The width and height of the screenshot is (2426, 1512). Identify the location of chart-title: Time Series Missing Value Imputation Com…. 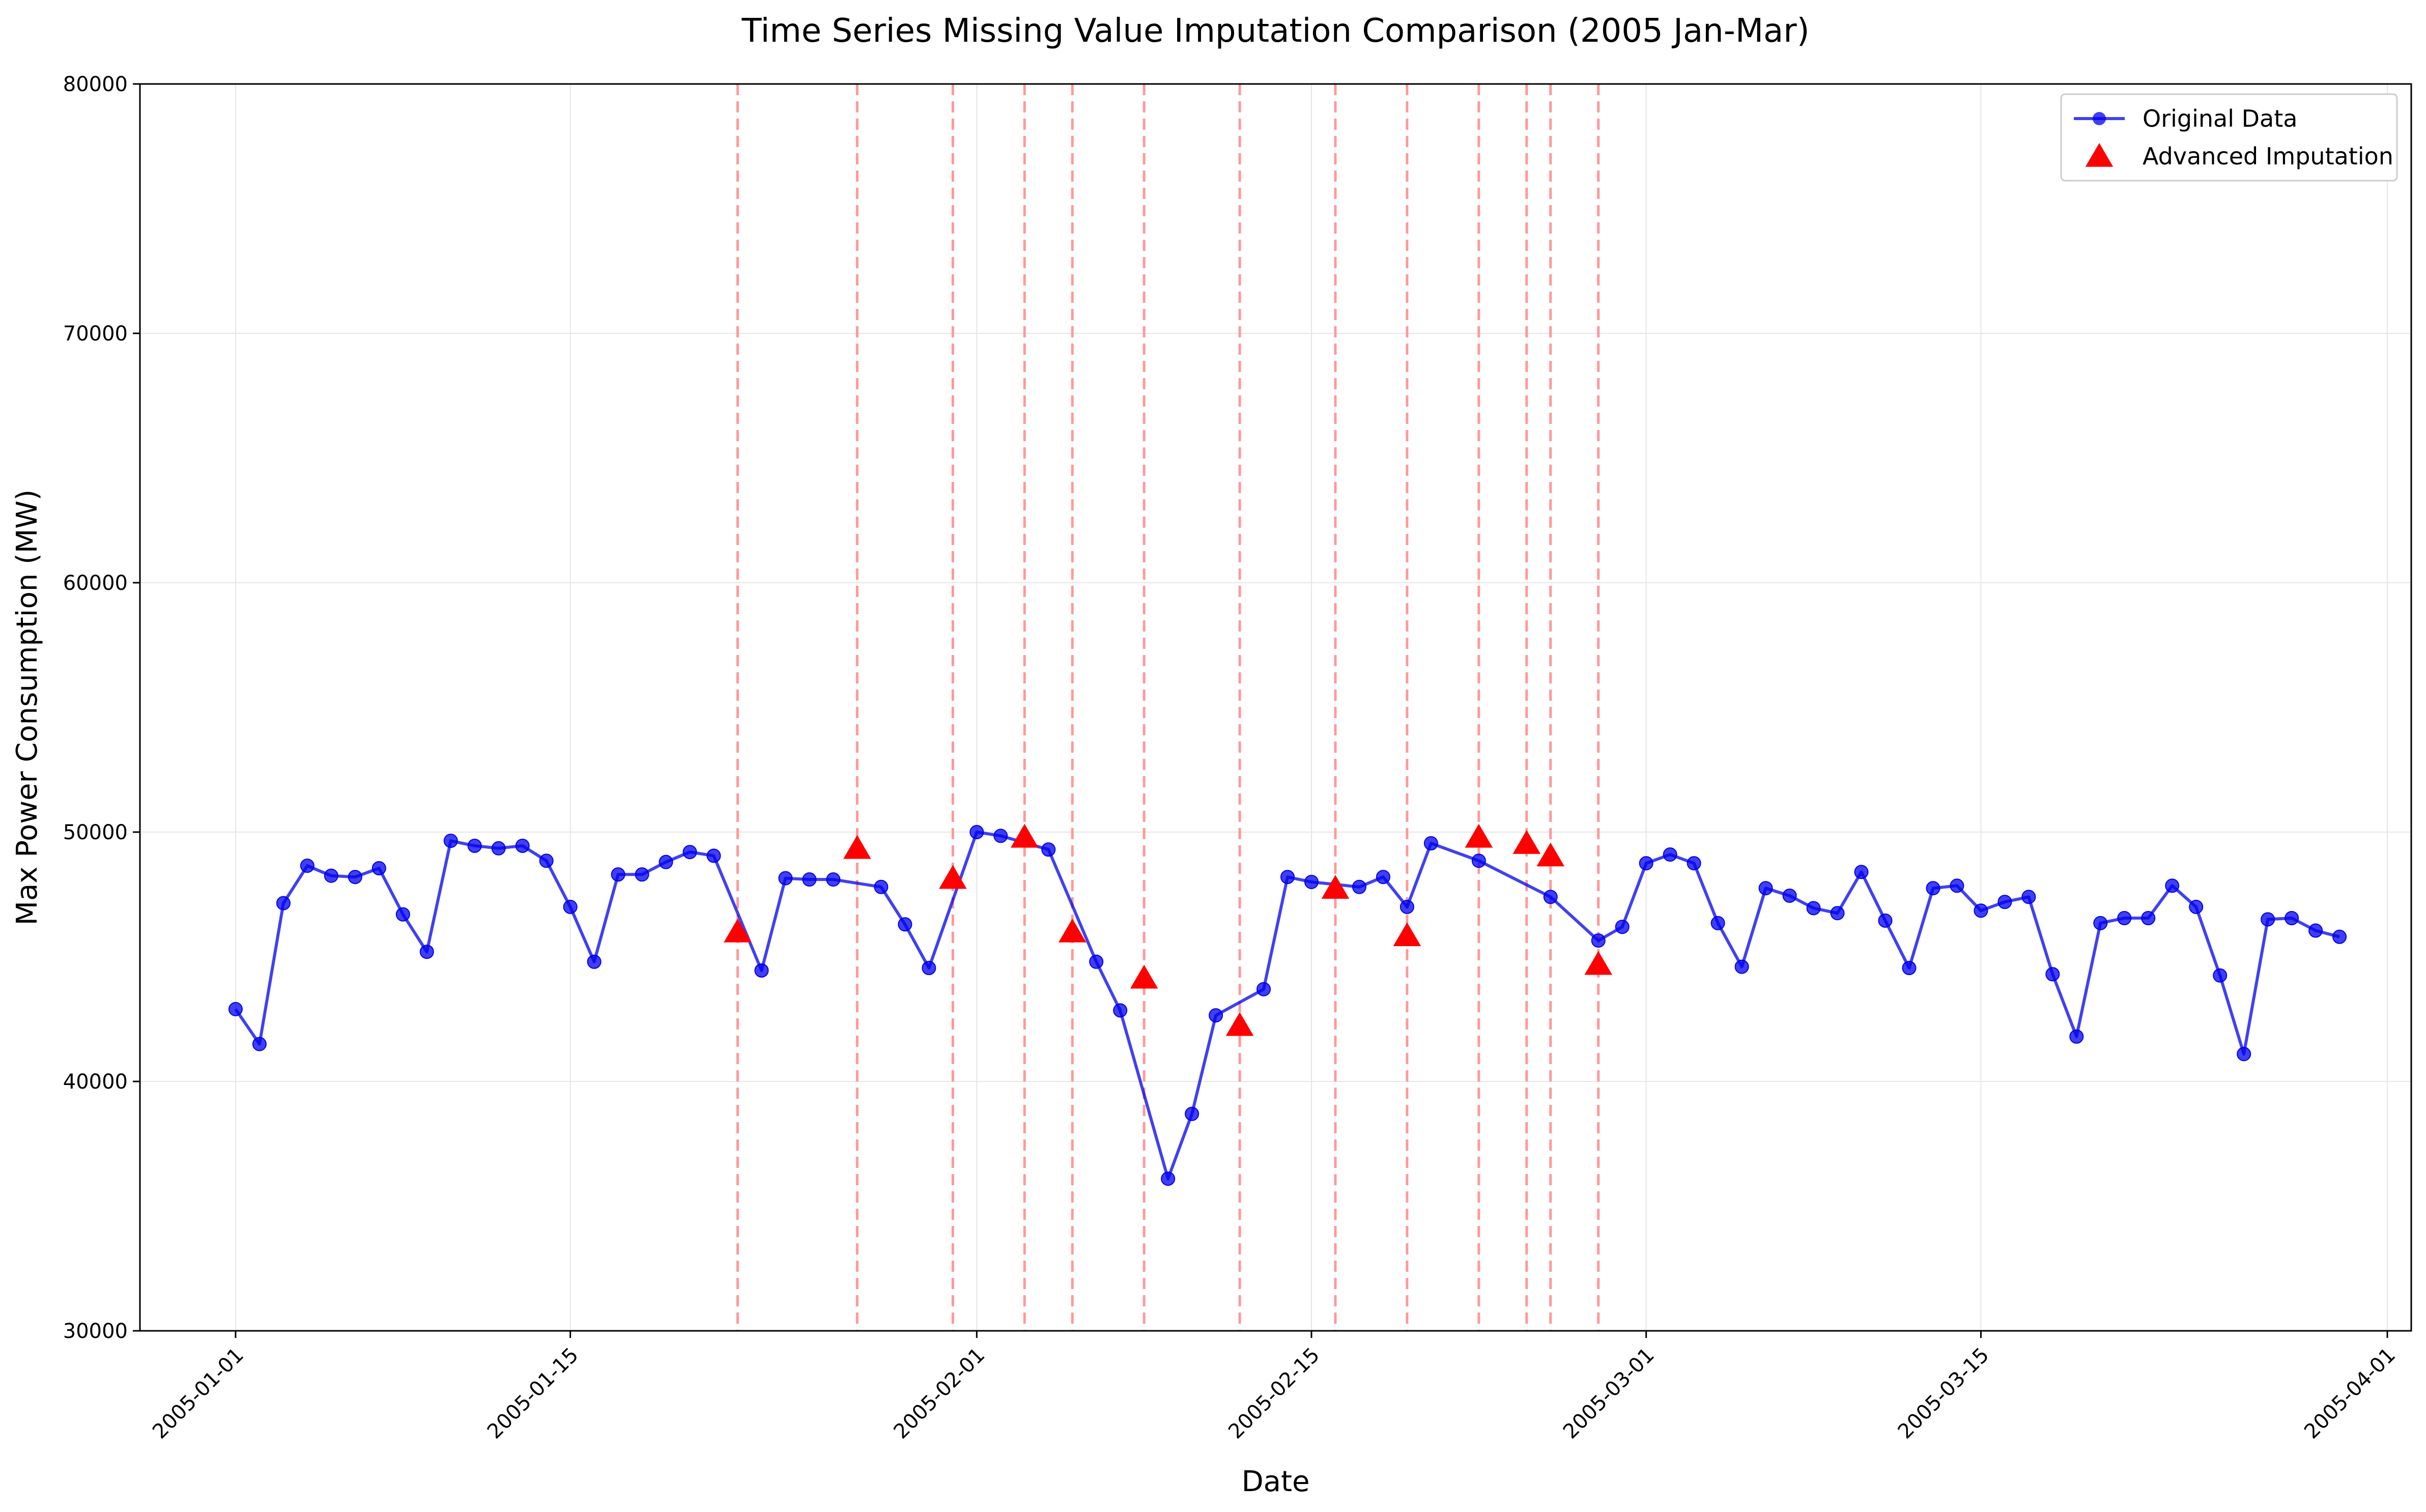
(1275, 31).